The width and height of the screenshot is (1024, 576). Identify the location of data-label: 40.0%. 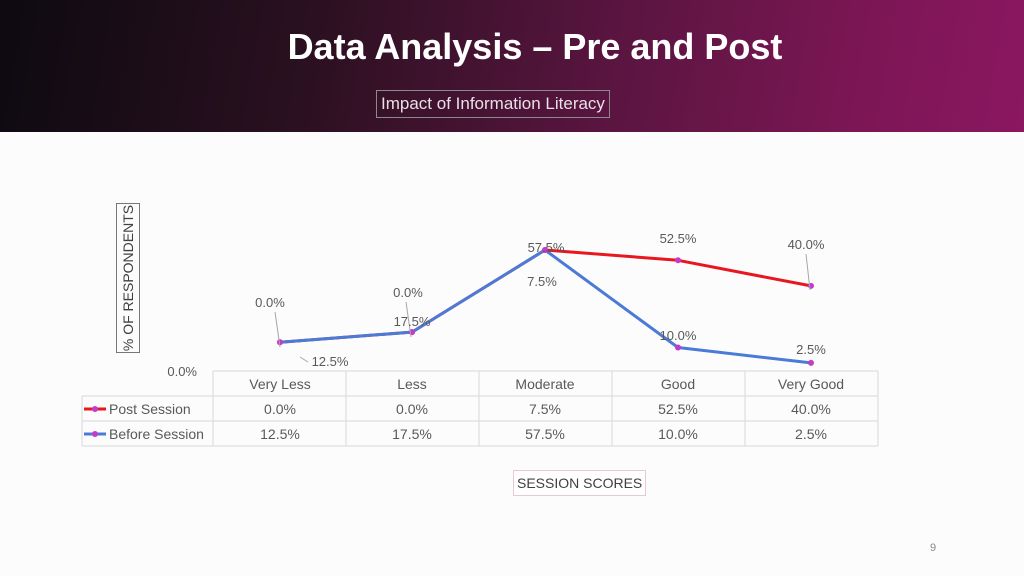
(806, 244).